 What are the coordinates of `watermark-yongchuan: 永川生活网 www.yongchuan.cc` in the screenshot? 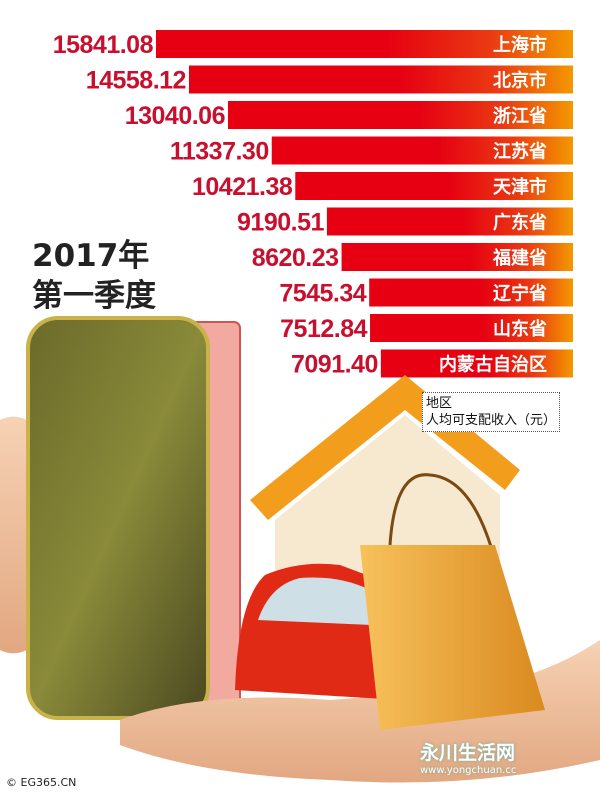 It's located at (468, 757).